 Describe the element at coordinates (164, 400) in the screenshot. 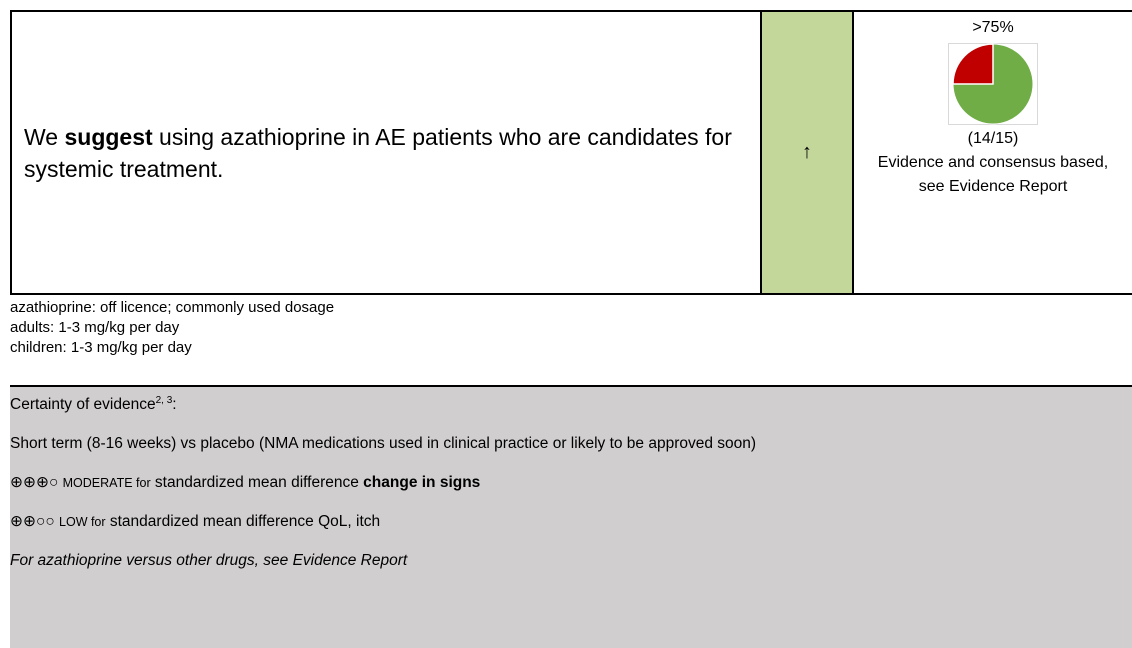

I see `superscript: 2, 3` at that location.